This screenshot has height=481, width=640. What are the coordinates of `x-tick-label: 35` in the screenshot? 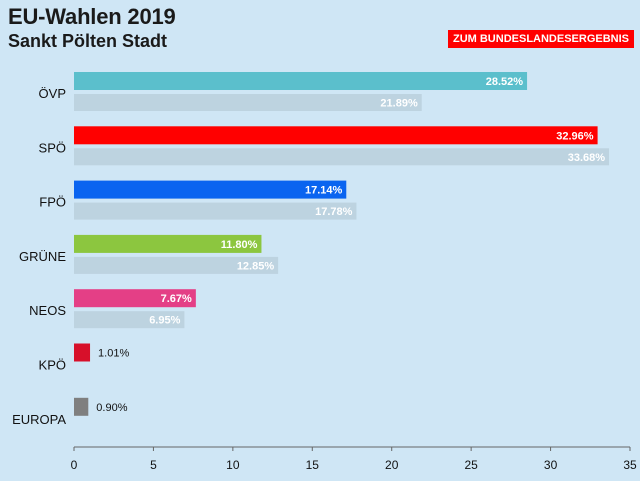 It's located at (630, 465).